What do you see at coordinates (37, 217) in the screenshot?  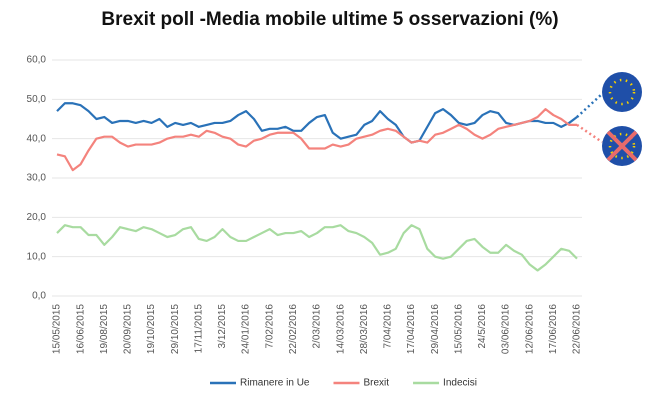 I see `y-tick-label: 20,0` at bounding box center [37, 217].